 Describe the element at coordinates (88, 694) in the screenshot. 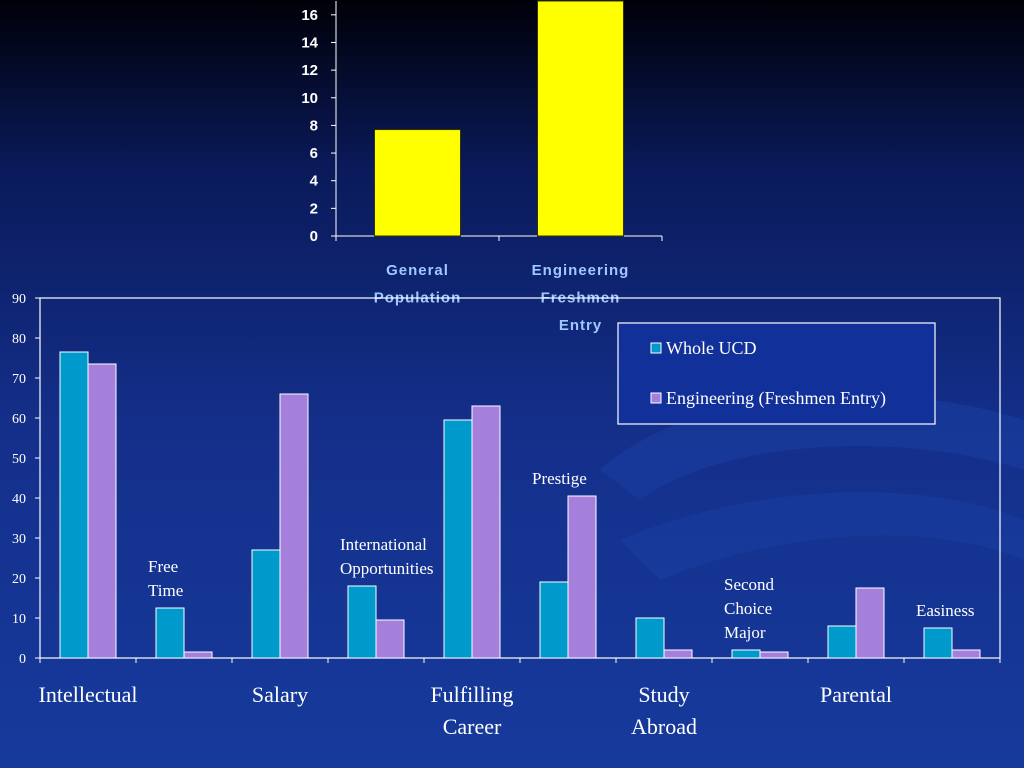

I see `bottom-category-label: Intellectual` at that location.